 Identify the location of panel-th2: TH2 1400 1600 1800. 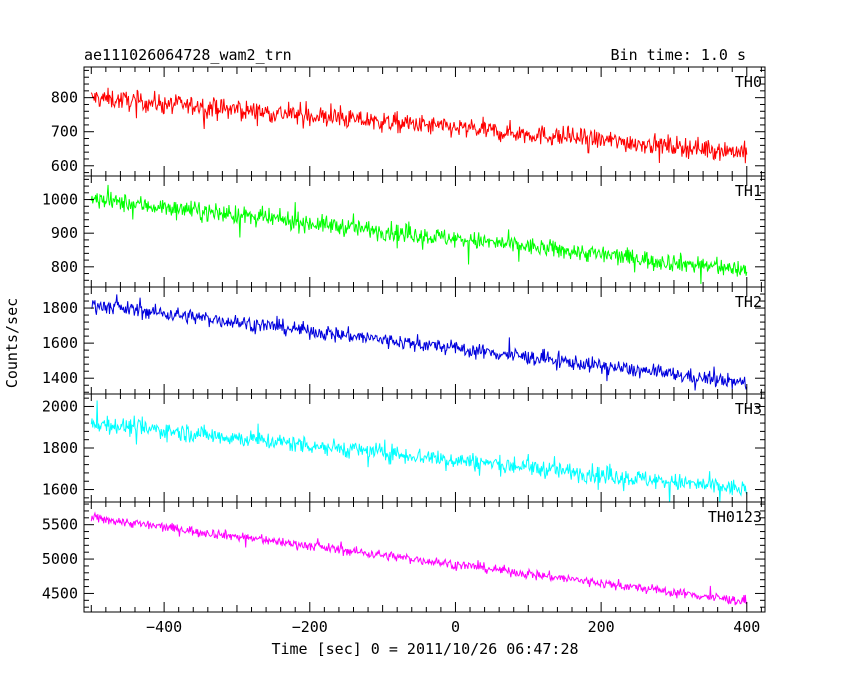
(404, 340).